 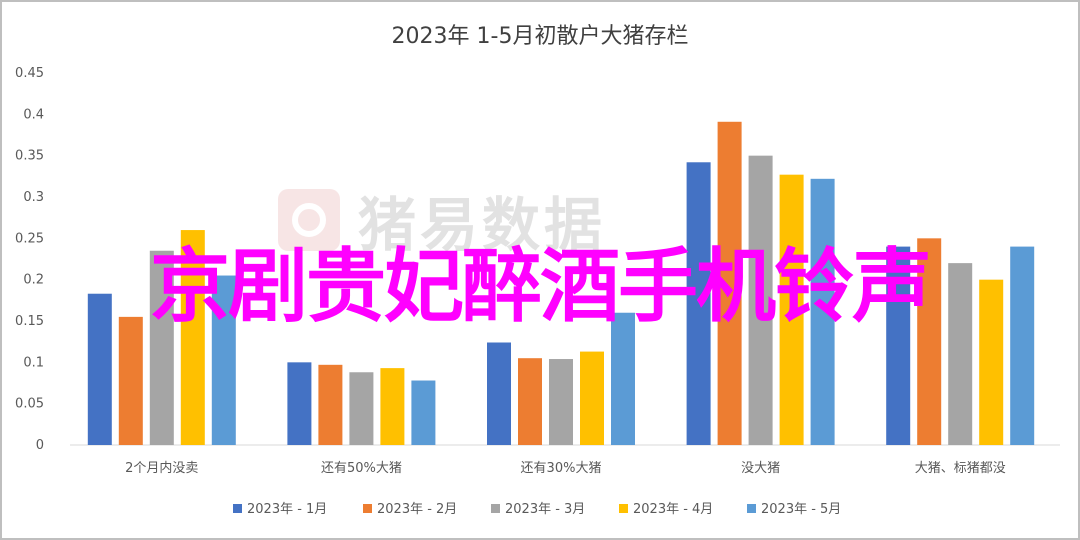 I want to click on y-tick-label: 0.1, so click(x=33, y=362).